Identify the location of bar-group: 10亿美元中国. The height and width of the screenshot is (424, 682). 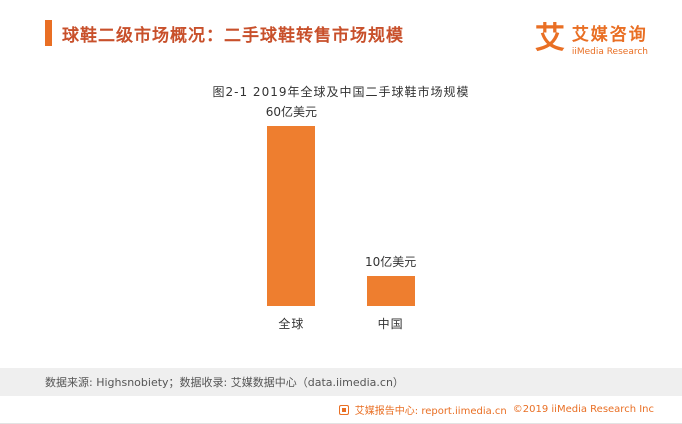
(390, 292).